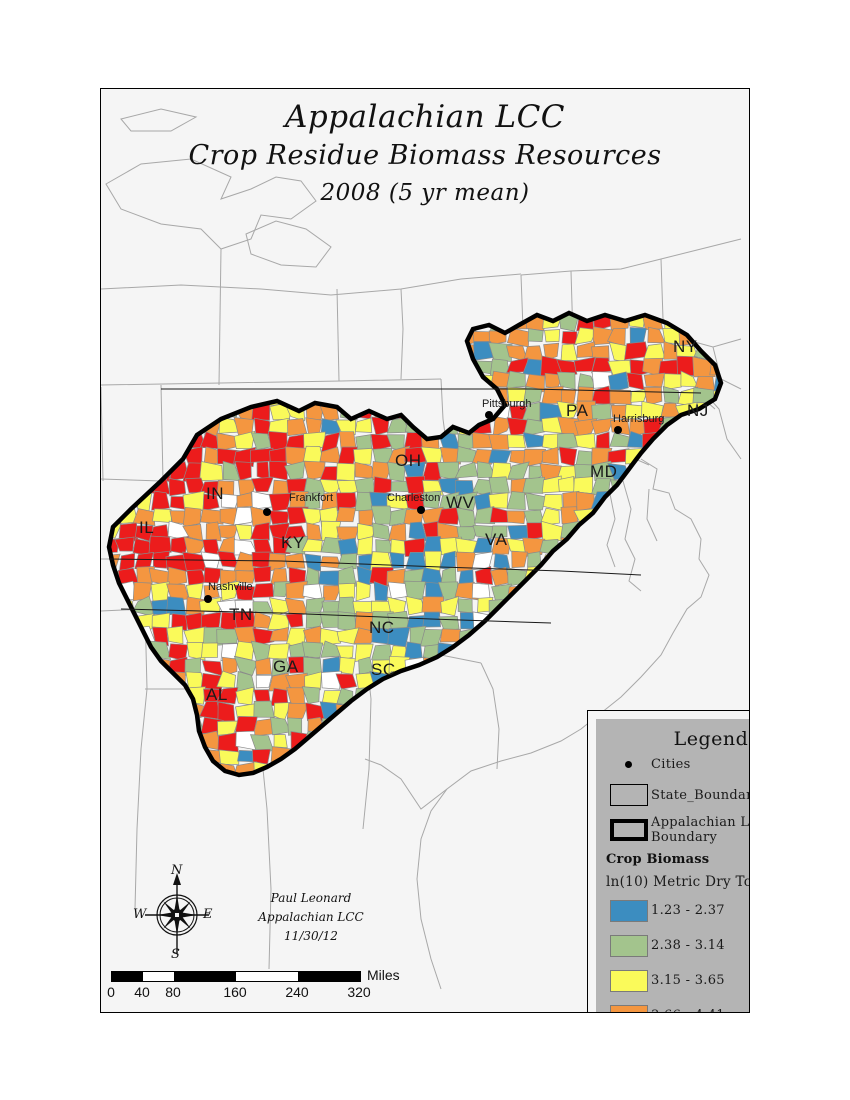 This screenshot has width=850, height=1100. I want to click on state-label-in: IN, so click(215, 493).